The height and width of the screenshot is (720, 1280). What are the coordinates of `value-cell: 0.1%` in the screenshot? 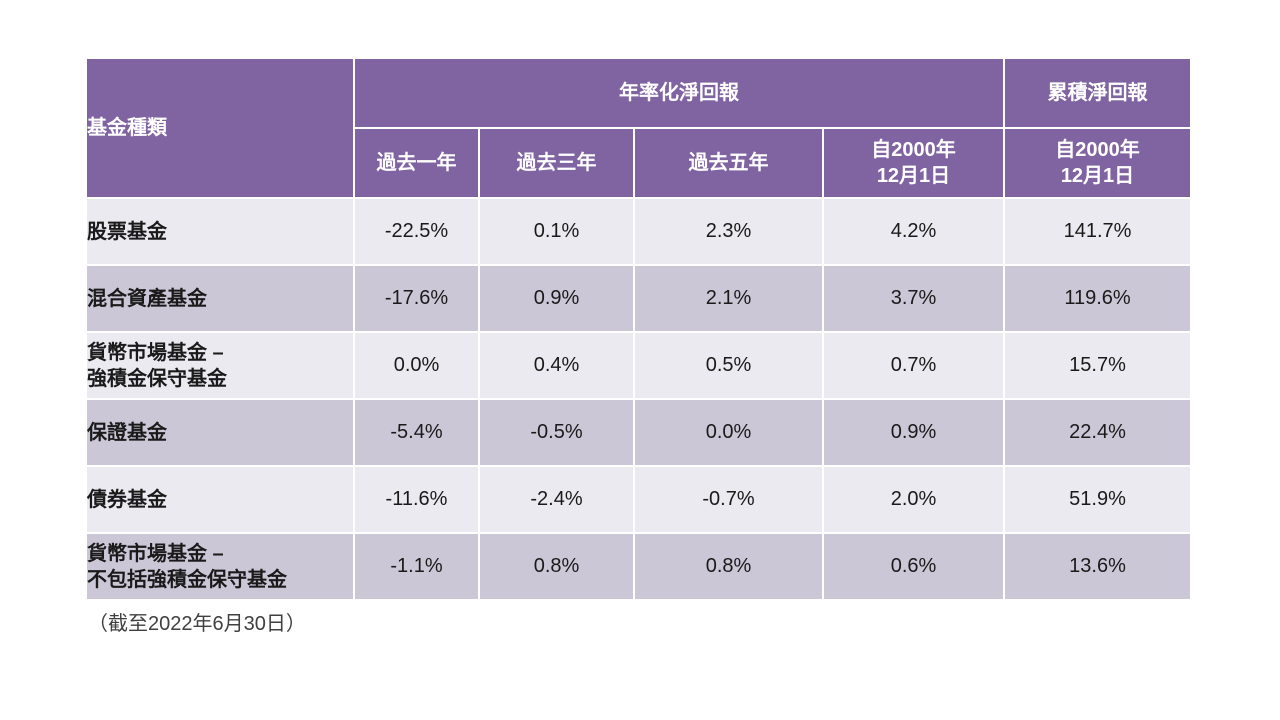 It's located at (556, 231).